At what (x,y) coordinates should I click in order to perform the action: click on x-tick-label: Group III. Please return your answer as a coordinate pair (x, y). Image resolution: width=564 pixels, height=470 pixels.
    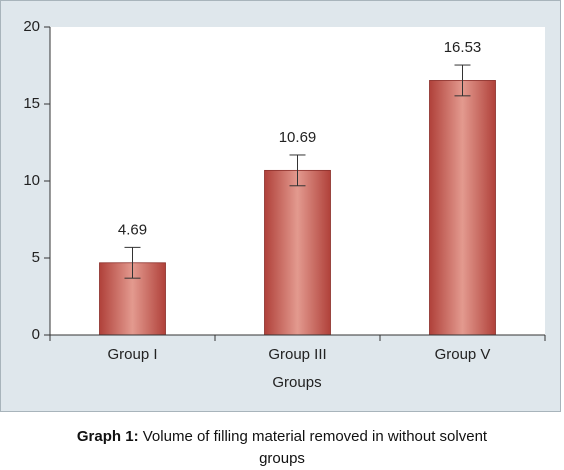
    Looking at the image, I should click on (297, 354).